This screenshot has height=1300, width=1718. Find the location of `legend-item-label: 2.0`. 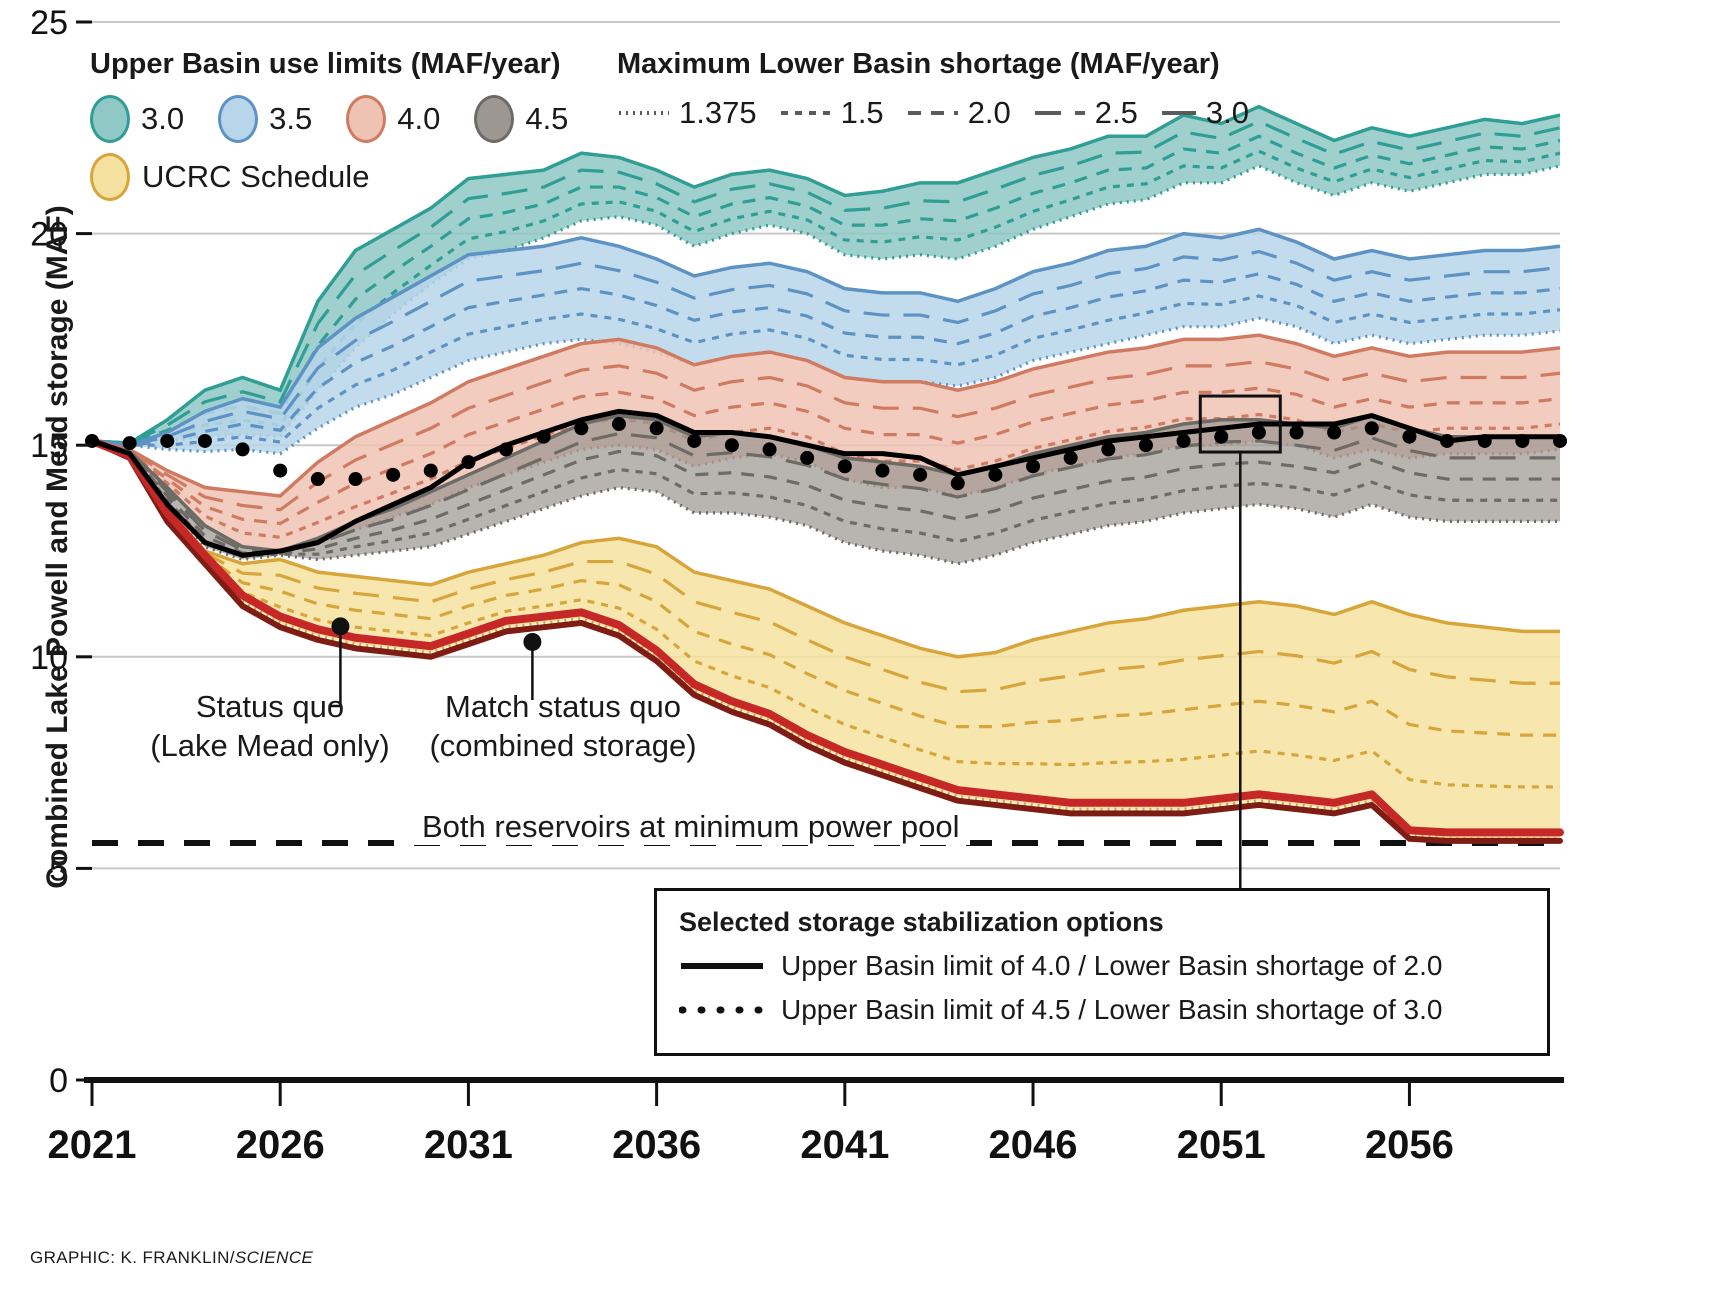

legend-item-label: 2.0 is located at coordinates (989, 112).